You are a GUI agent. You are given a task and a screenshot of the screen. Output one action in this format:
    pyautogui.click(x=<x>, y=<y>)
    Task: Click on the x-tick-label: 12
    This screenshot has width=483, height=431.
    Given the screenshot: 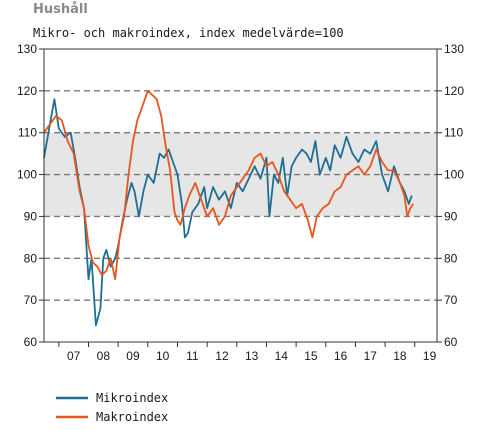 What is the action you would take?
    pyautogui.click(x=222, y=356)
    